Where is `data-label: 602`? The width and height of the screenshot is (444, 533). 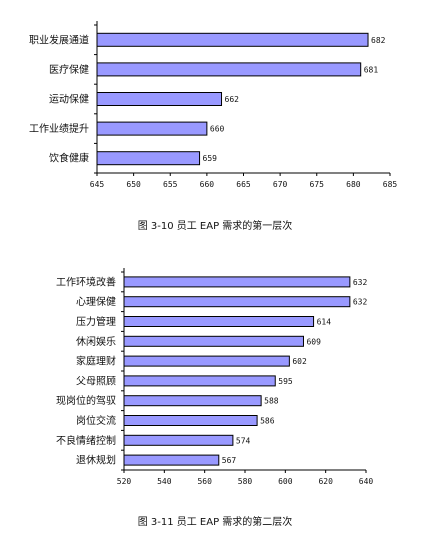
data-label: 602 is located at coordinates (299, 361).